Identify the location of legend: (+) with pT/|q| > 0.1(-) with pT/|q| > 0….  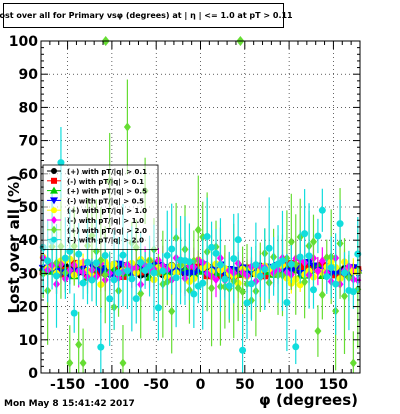
(100, 207).